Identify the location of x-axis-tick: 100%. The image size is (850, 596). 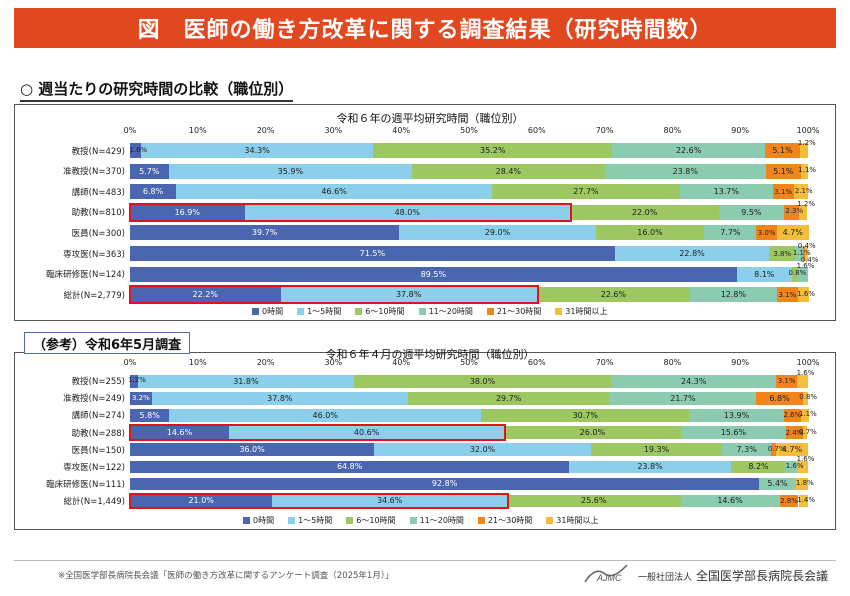
(808, 362).